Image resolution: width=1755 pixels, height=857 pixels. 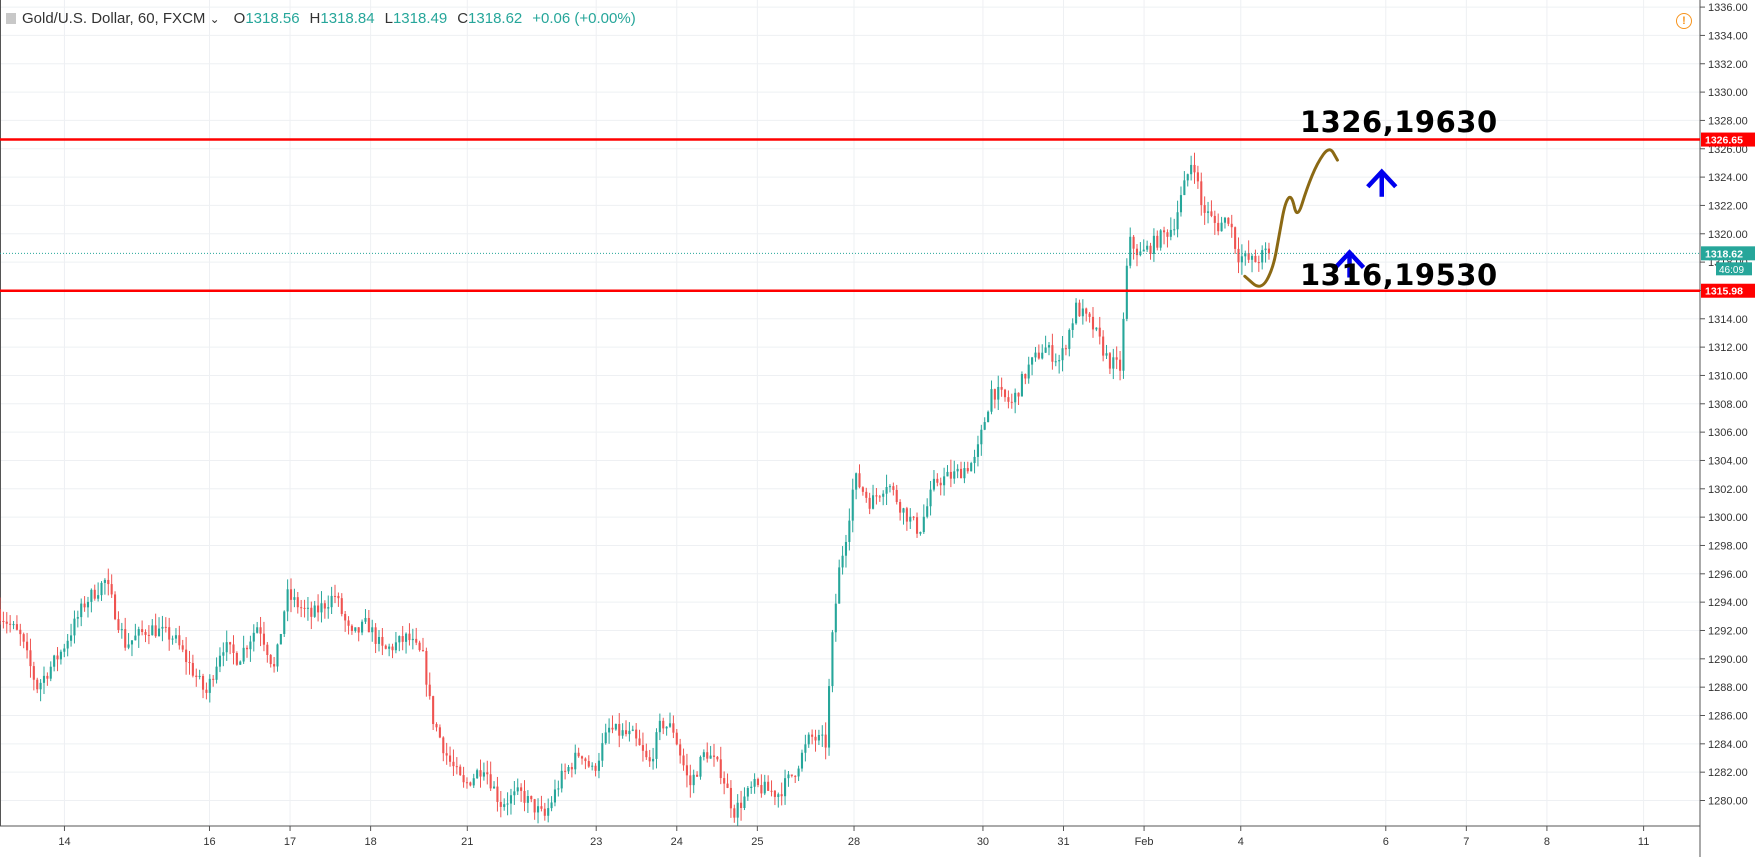 I want to click on symbol-selector: Gold/U.S. Dollar, 60, FXCM ⌄, so click(x=113, y=18).